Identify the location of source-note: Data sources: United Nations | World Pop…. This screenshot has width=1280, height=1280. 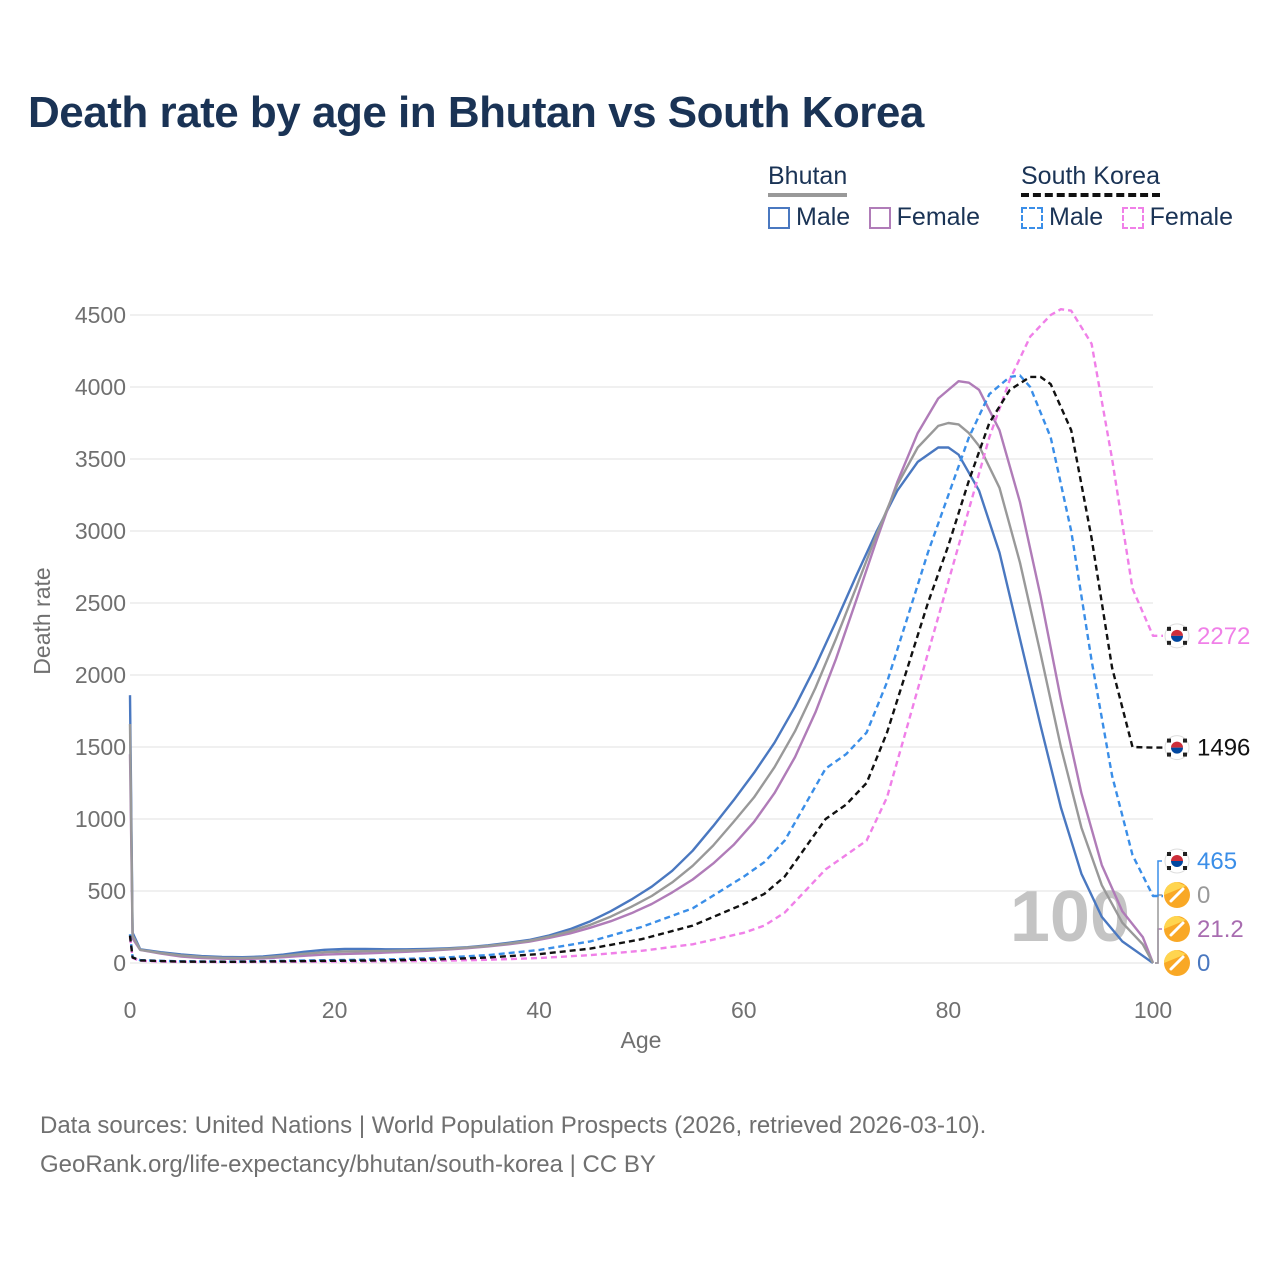
(513, 1145).